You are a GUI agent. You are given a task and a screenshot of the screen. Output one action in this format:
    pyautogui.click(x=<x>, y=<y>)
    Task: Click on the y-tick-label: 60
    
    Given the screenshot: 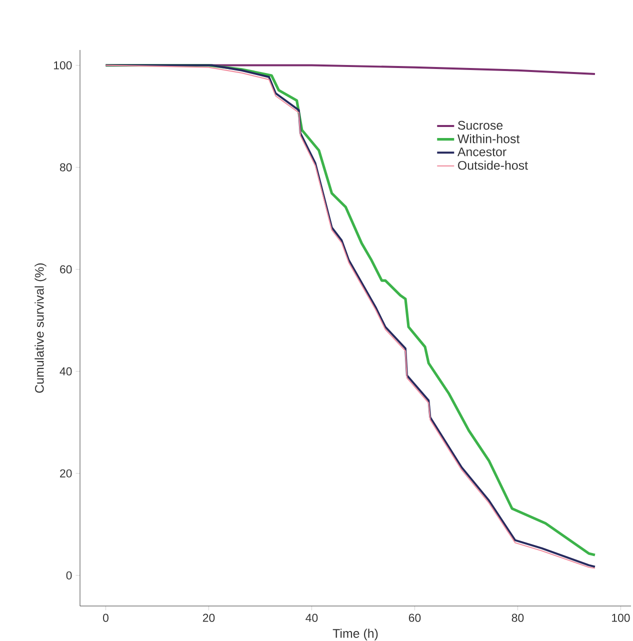 What is the action you would take?
    pyautogui.click(x=66, y=269)
    